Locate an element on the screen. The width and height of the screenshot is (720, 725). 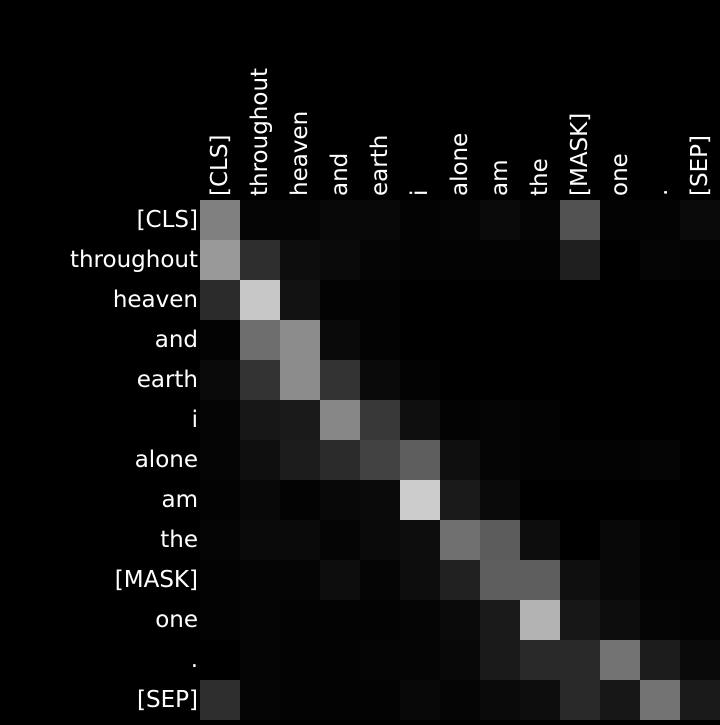
x-tick-label: am is located at coordinates (500, 178).